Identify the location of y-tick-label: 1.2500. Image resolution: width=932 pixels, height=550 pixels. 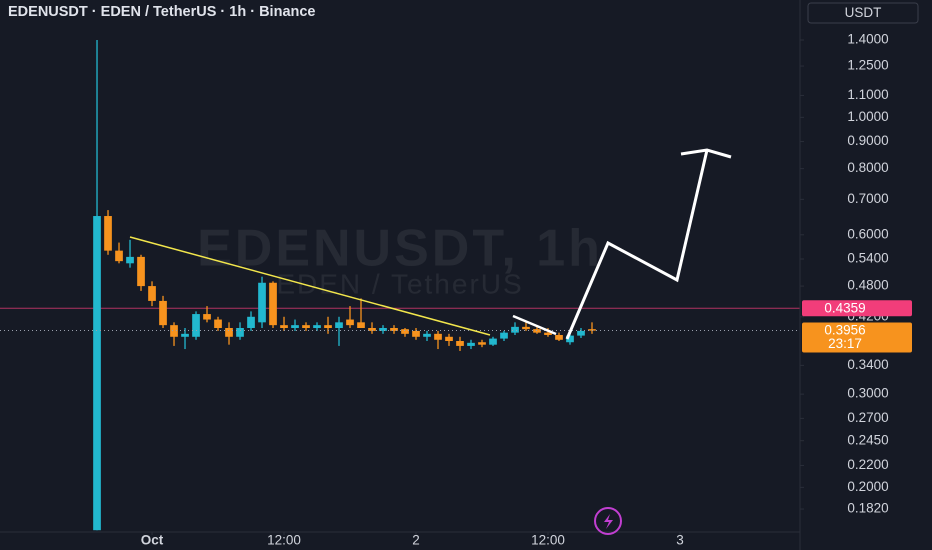
(867, 65).